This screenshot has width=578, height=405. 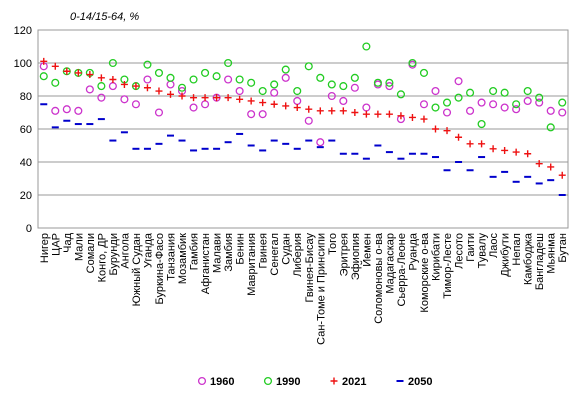 I want to click on x-tick-label: Гамбия, so click(x=195, y=251).